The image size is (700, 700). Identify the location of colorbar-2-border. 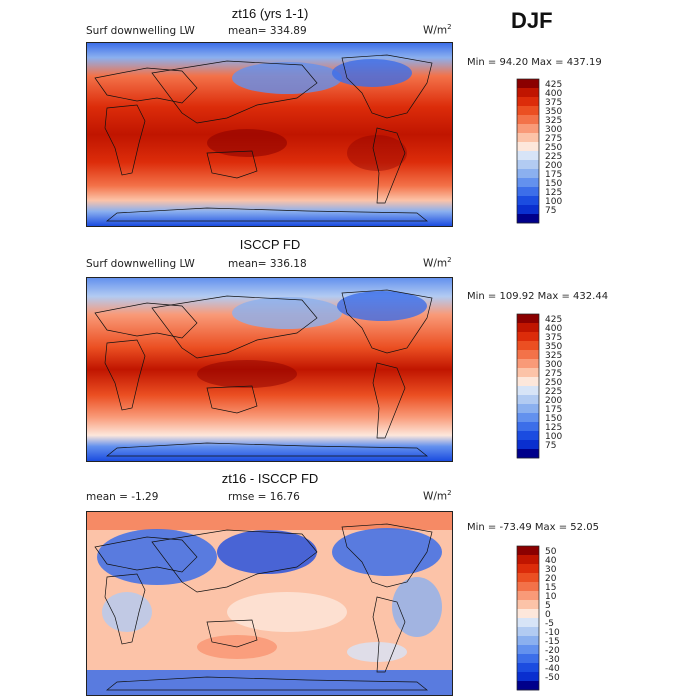
(528, 386).